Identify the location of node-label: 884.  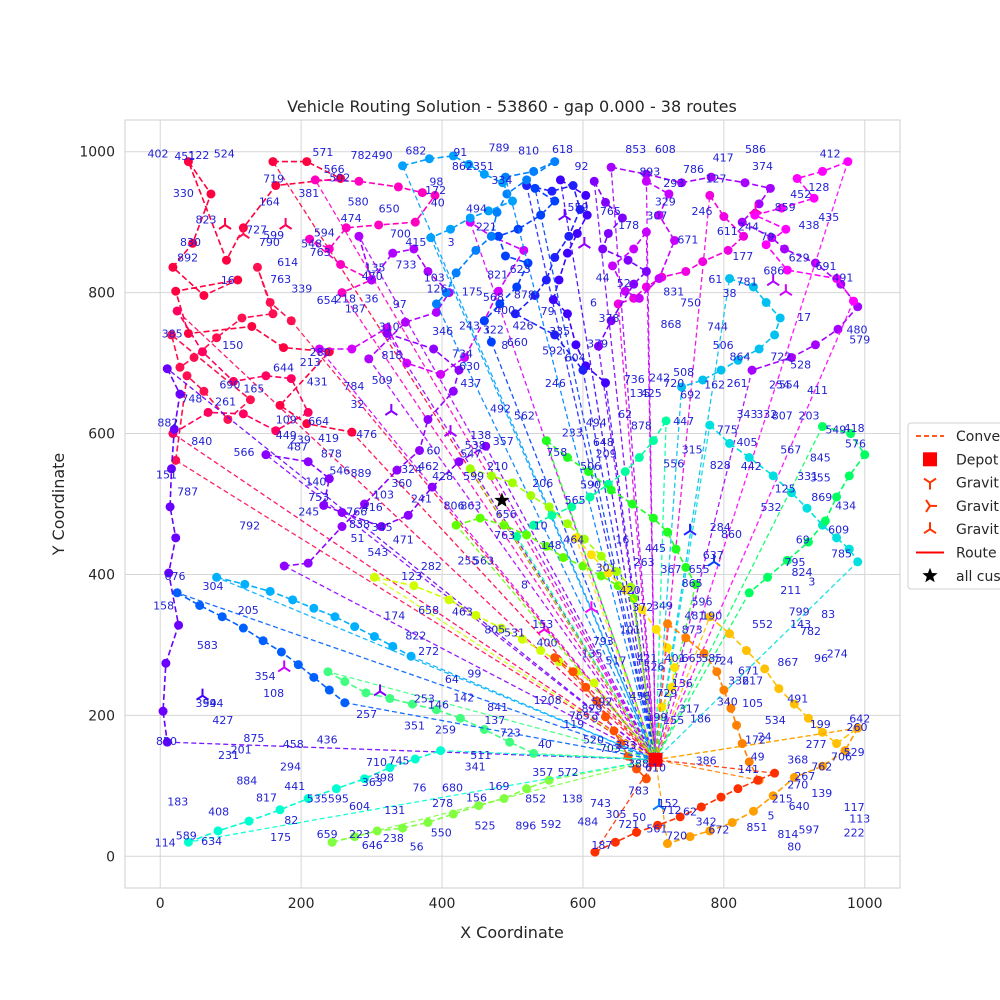
(246, 780).